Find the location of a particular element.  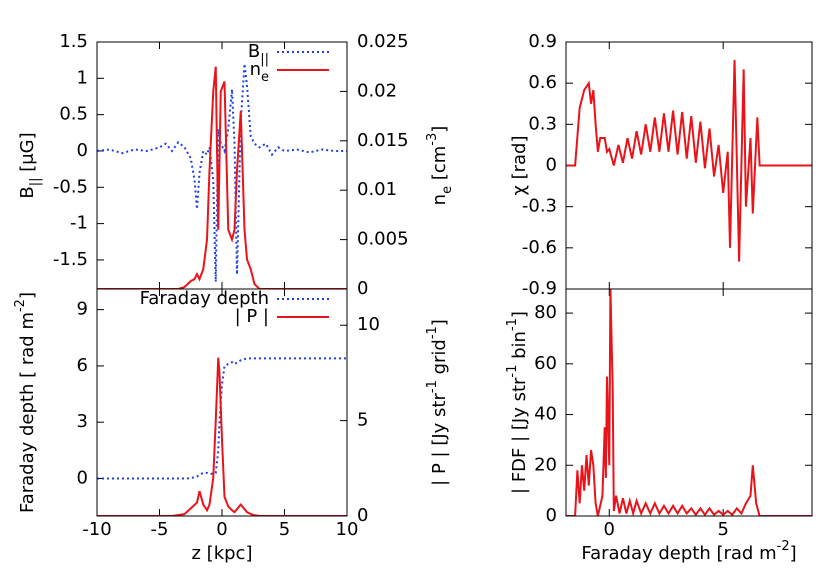

label-part: [cm is located at coordinates (439, 166).